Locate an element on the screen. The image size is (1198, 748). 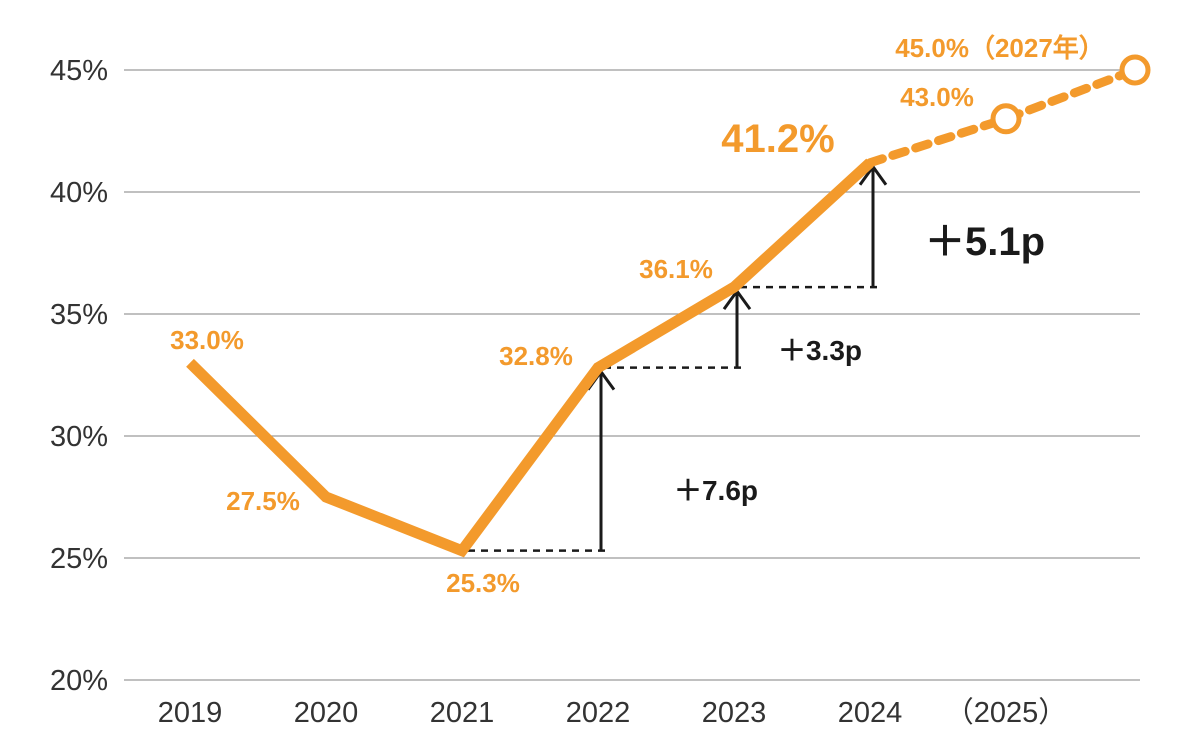
target-data-label: 45.0%（2027年） is located at coordinates (1000, 48).